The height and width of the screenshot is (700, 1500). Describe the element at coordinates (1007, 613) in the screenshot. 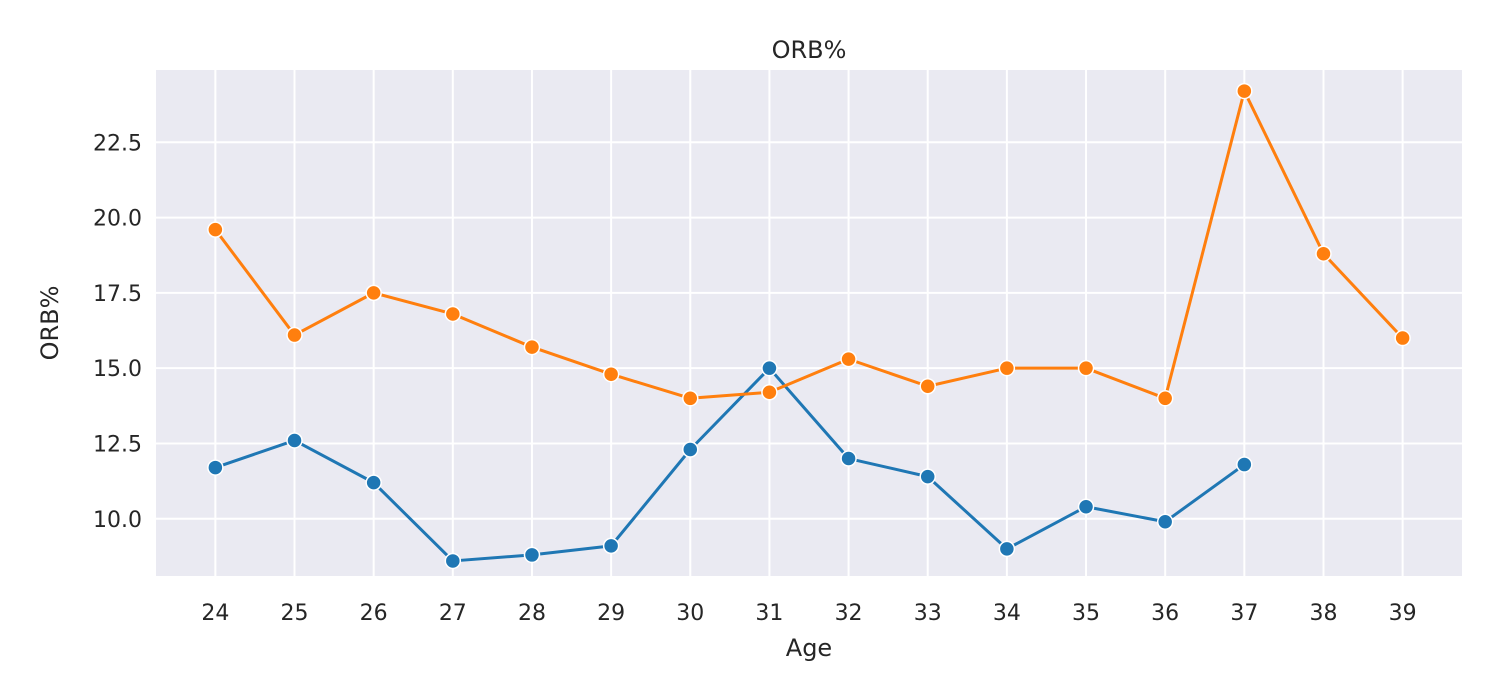

I see `x-tick-label: 34` at that location.